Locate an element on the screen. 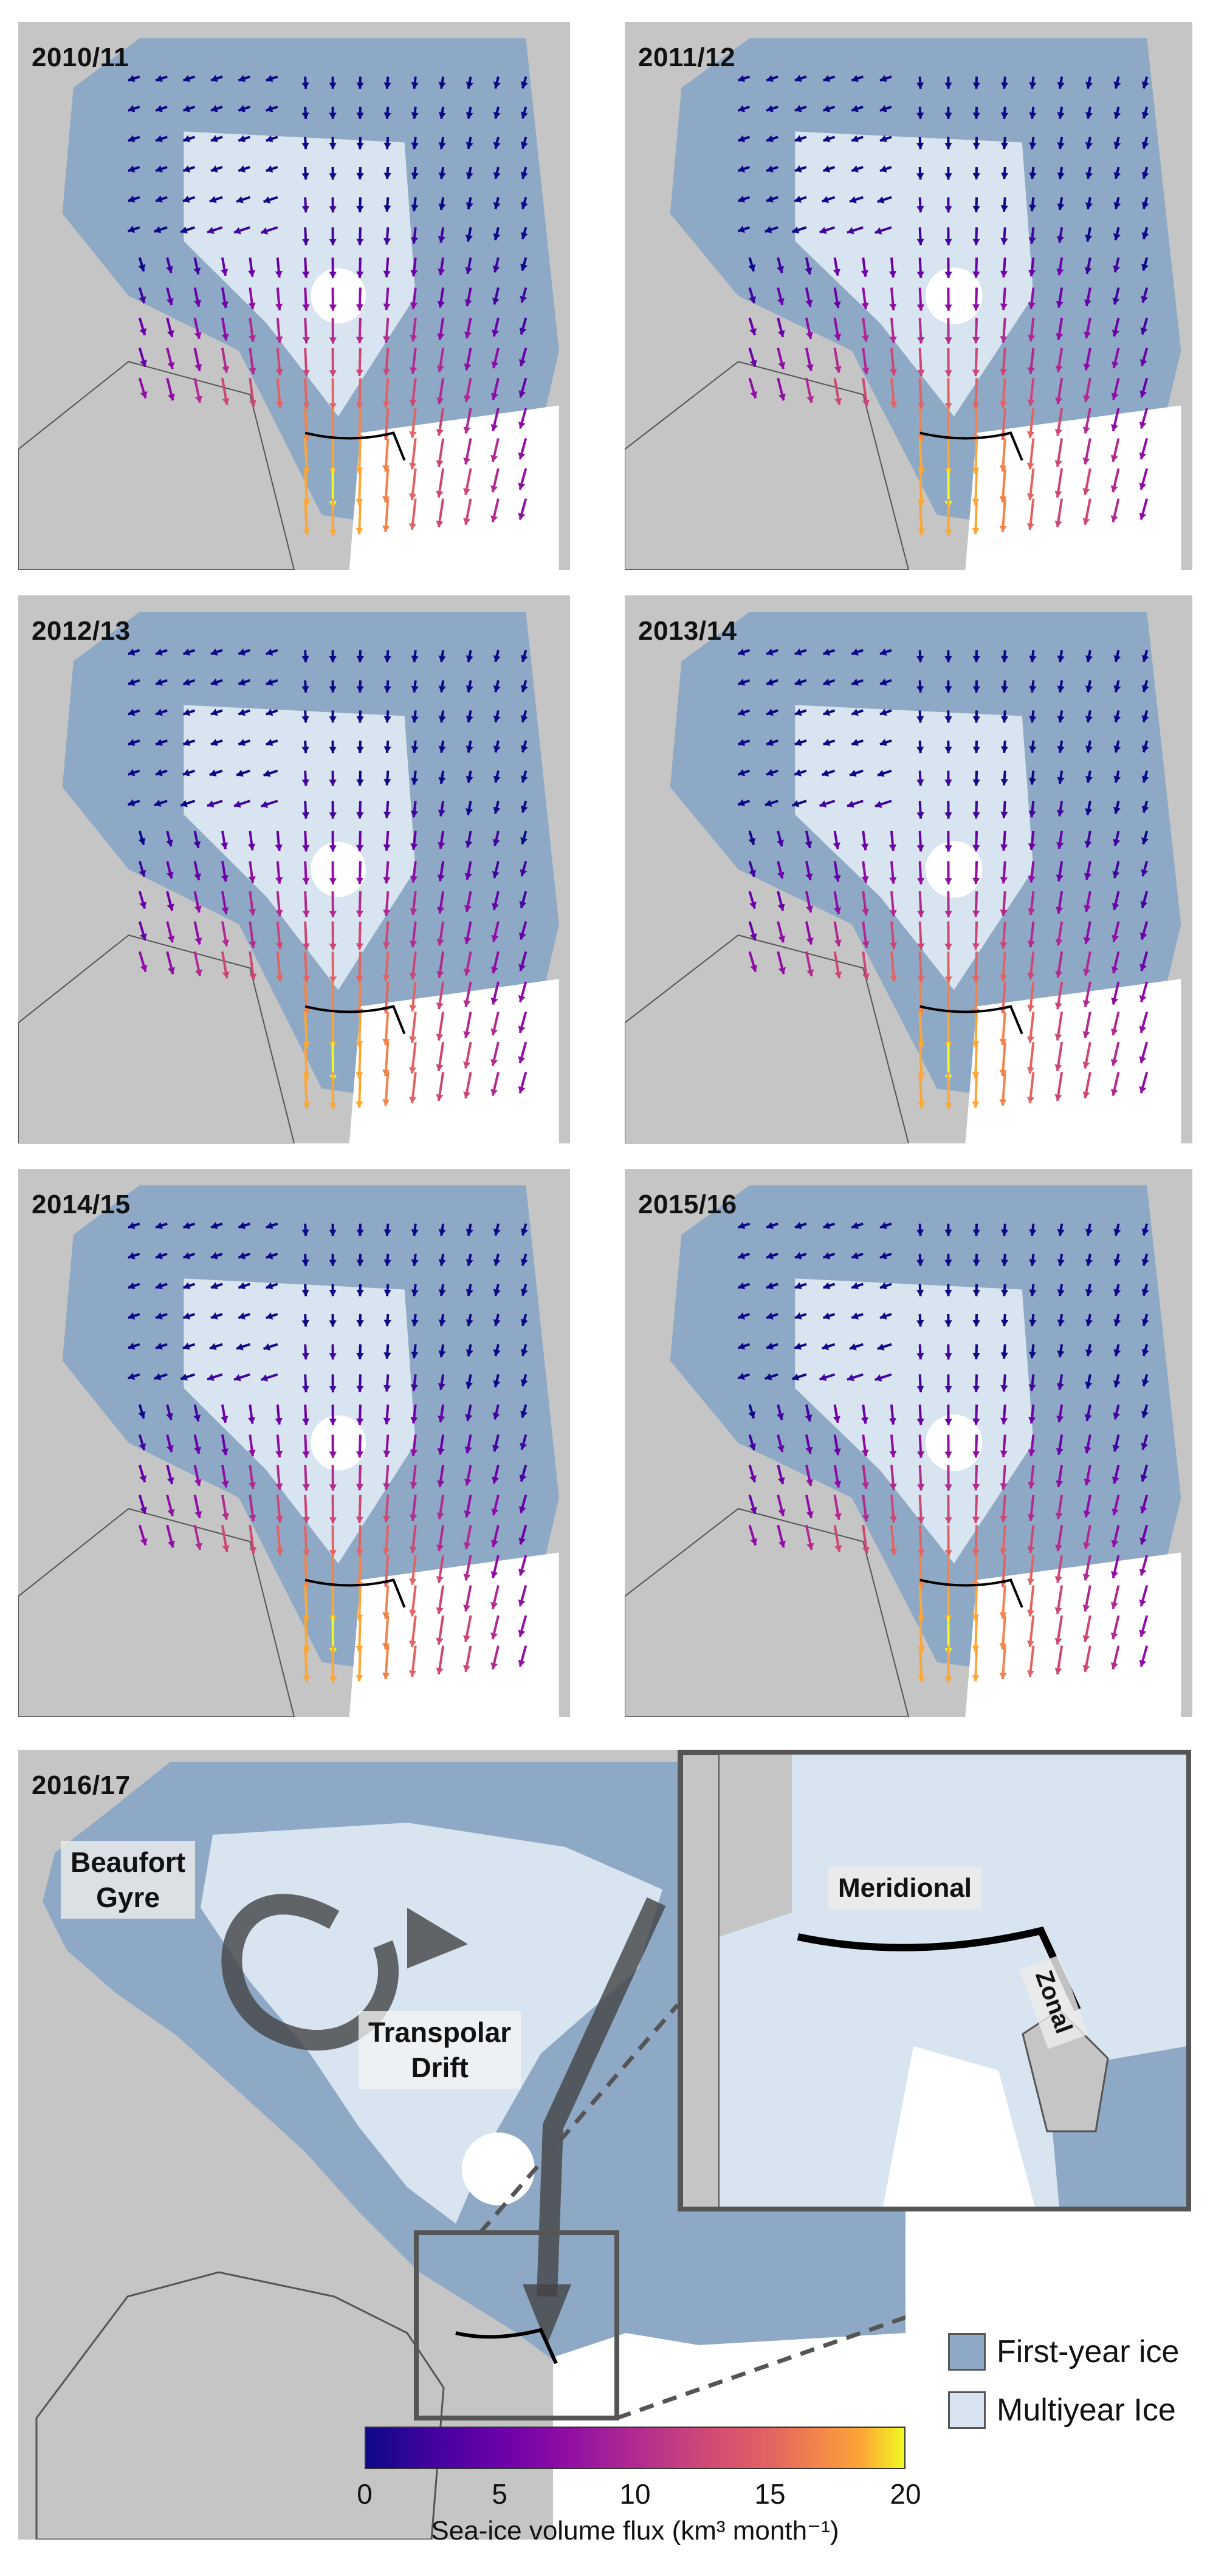  panel-year-label: 2013/14 is located at coordinates (687, 631).